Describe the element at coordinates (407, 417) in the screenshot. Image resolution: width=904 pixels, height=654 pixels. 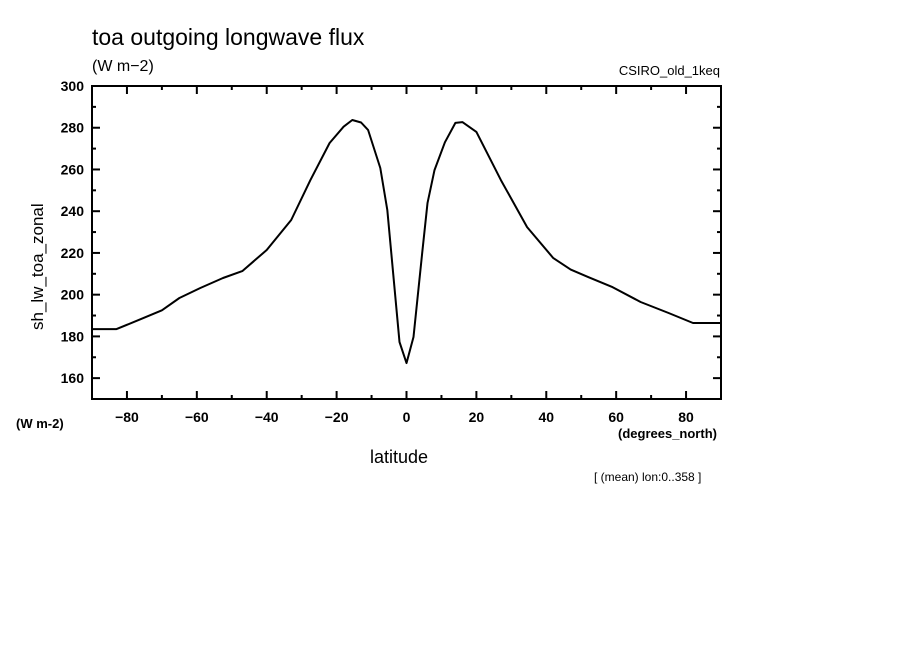
I see `x-tick-label: 0` at that location.